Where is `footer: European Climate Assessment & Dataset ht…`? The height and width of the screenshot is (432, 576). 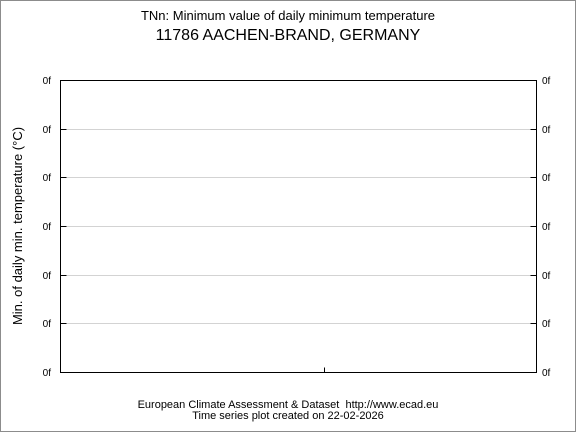 footer: European Climate Assessment & Dataset ht… is located at coordinates (288, 411).